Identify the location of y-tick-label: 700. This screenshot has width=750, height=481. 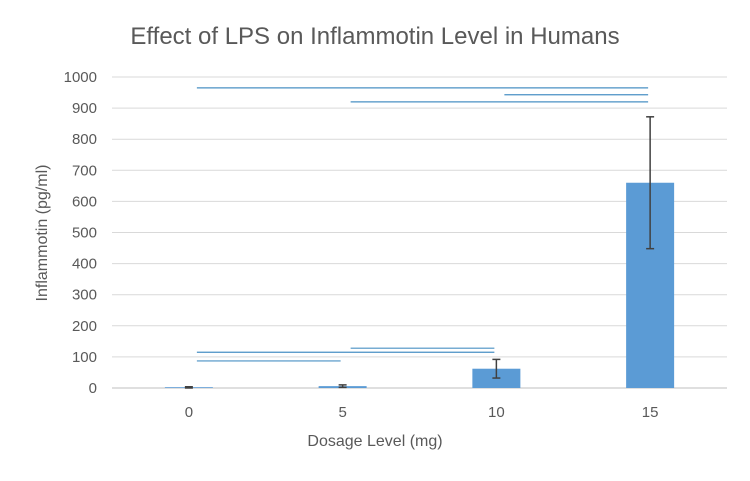
(84, 170).